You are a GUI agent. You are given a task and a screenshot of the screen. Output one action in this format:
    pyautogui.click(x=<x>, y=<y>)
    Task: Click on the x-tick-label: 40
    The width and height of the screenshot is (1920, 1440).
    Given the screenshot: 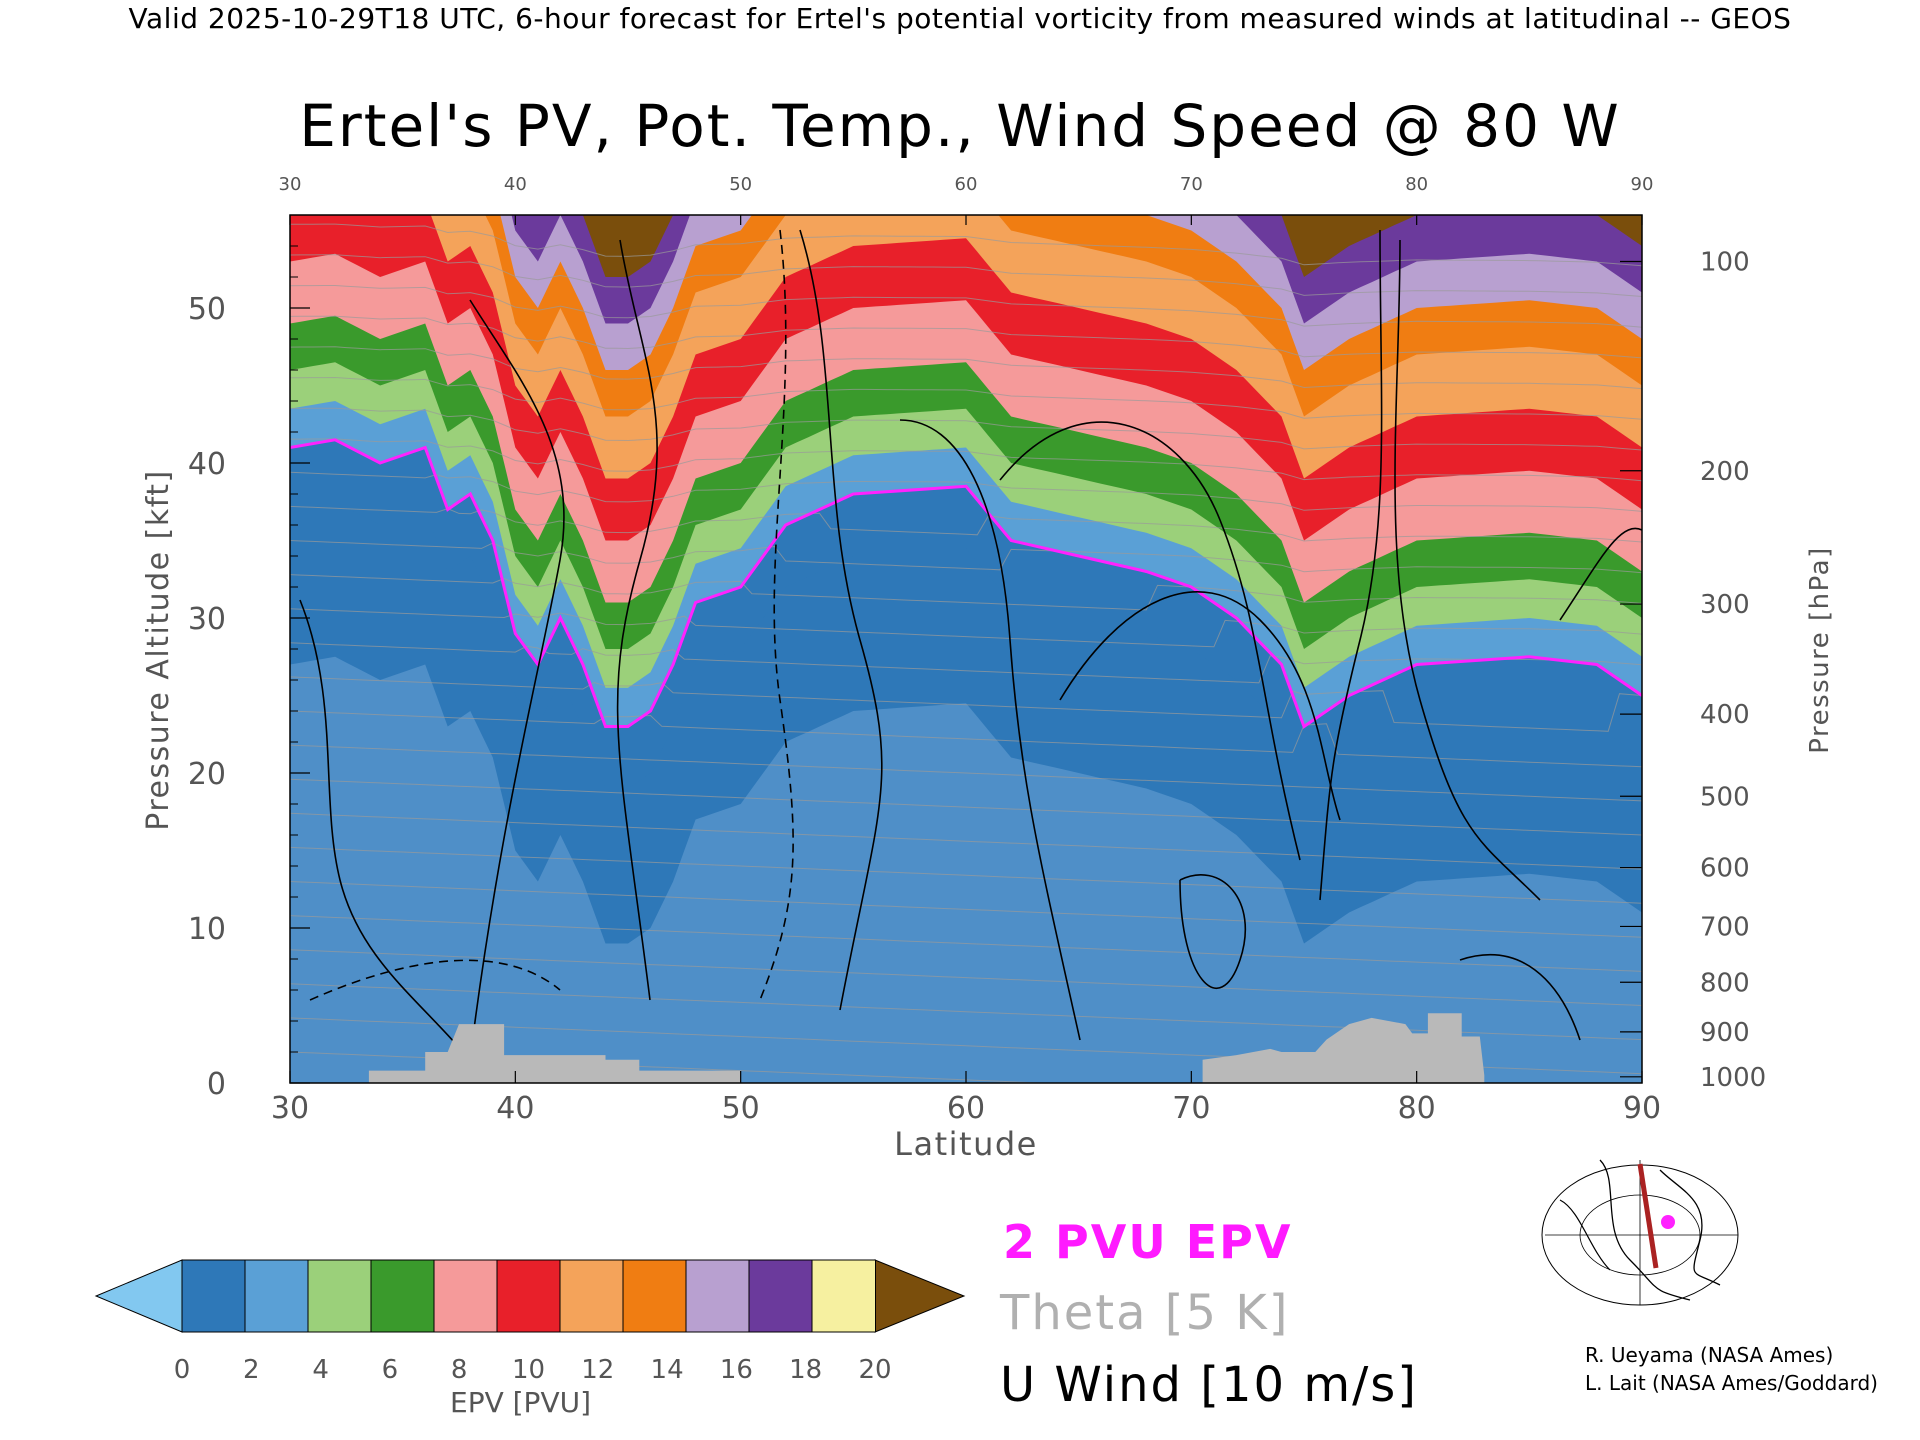 What is the action you would take?
    pyautogui.click(x=515, y=1108)
    